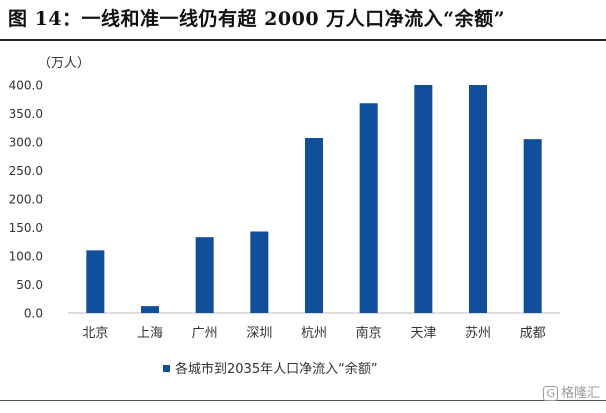  What do you see at coordinates (303, 40) in the screenshot?
I see `title-rule` at bounding box center [303, 40].